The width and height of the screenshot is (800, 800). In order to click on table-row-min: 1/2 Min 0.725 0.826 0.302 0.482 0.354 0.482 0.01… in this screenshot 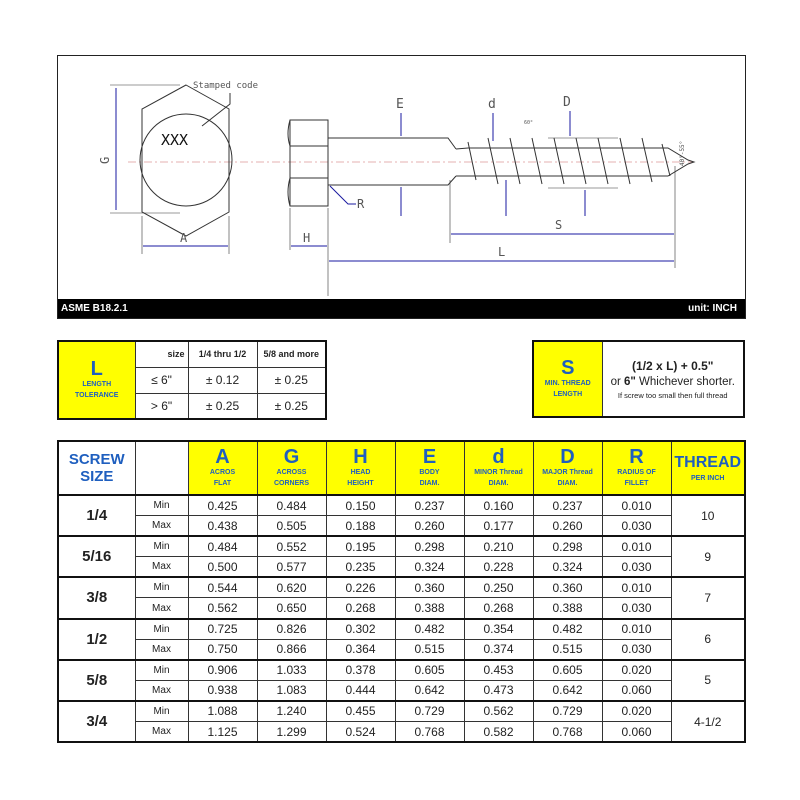, I will do `click(401, 639)`.